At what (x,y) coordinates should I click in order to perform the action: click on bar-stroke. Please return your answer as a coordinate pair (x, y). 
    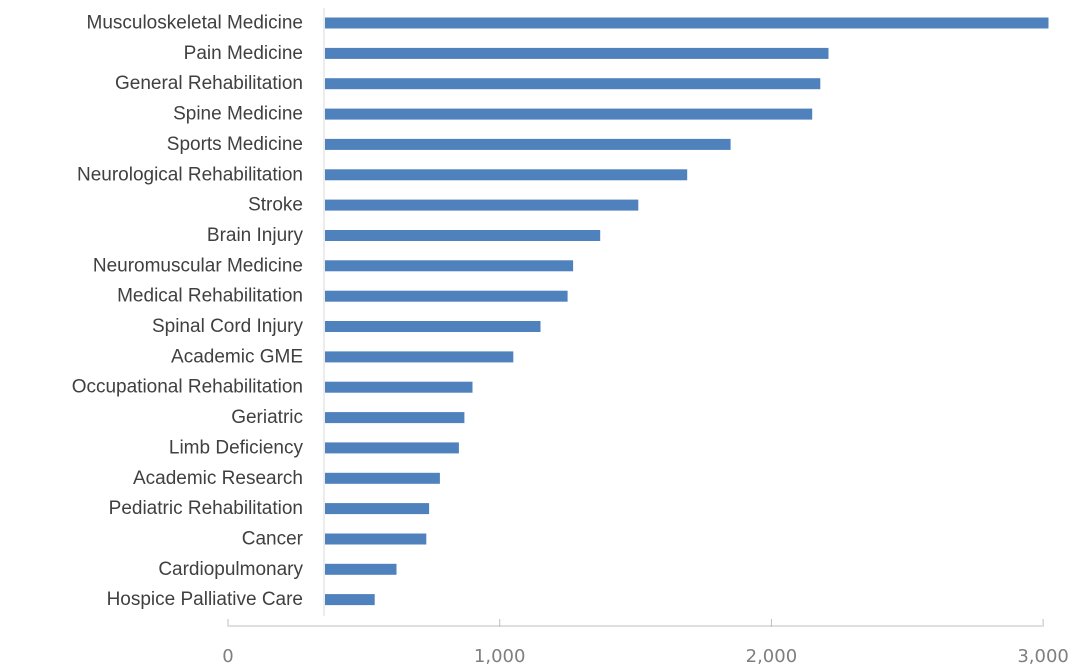
    Looking at the image, I should click on (482, 205).